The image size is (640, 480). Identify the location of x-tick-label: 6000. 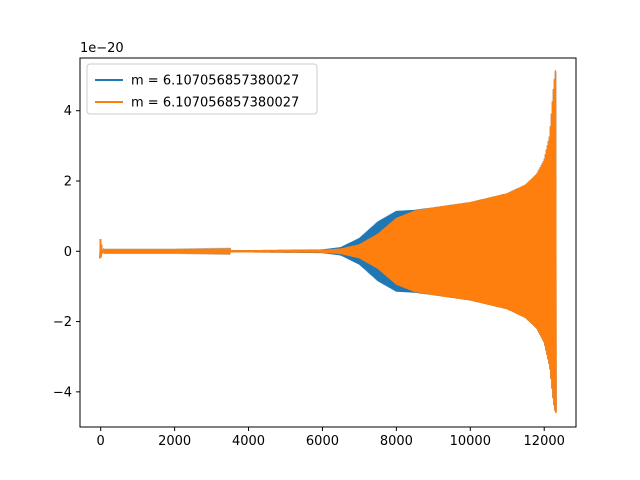
(322, 441).